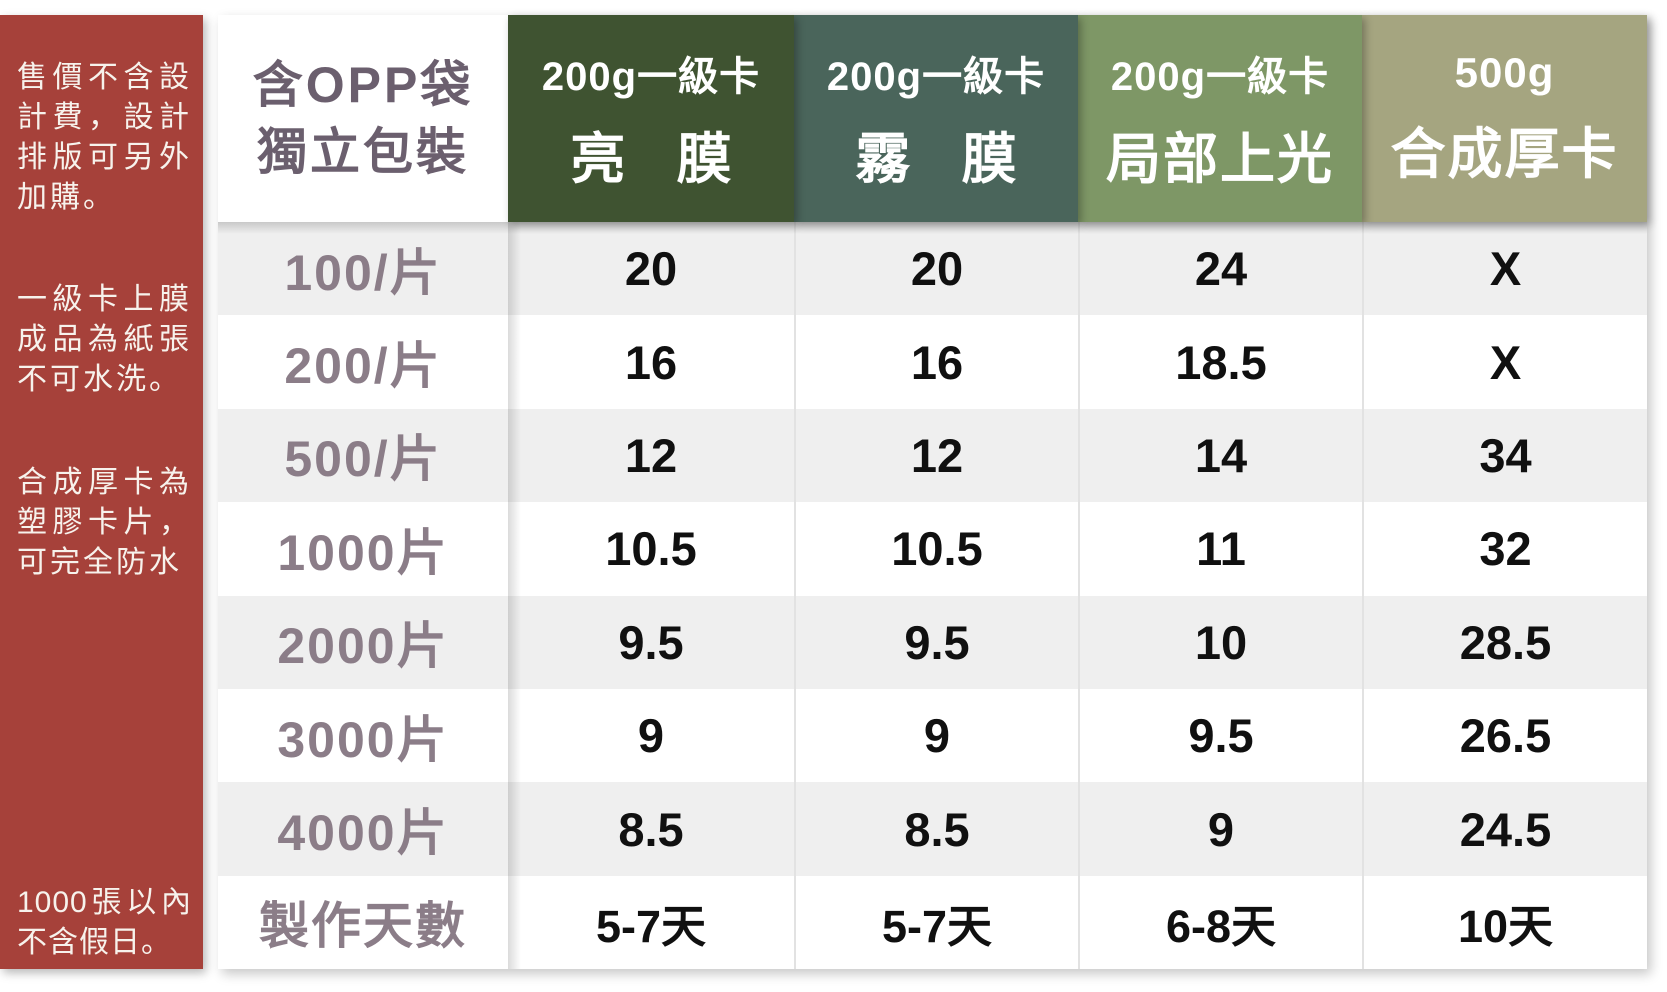  Describe the element at coordinates (1504, 72) in the screenshot. I see `column-header-weight: 500g` at that location.